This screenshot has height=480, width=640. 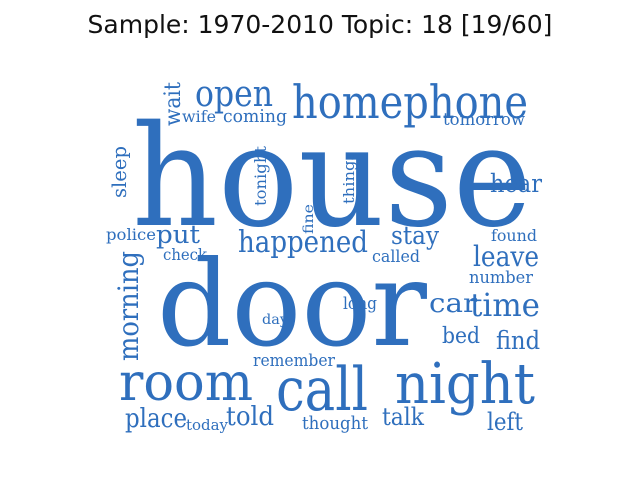 I want to click on word-called: called, so click(x=396, y=257).